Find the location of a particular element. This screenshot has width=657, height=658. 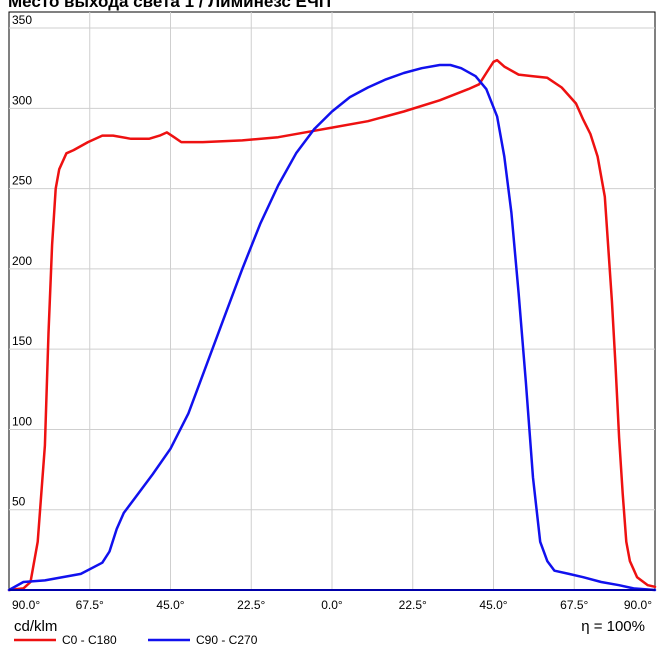

efficiency-label: η = 100% is located at coordinates (613, 626).